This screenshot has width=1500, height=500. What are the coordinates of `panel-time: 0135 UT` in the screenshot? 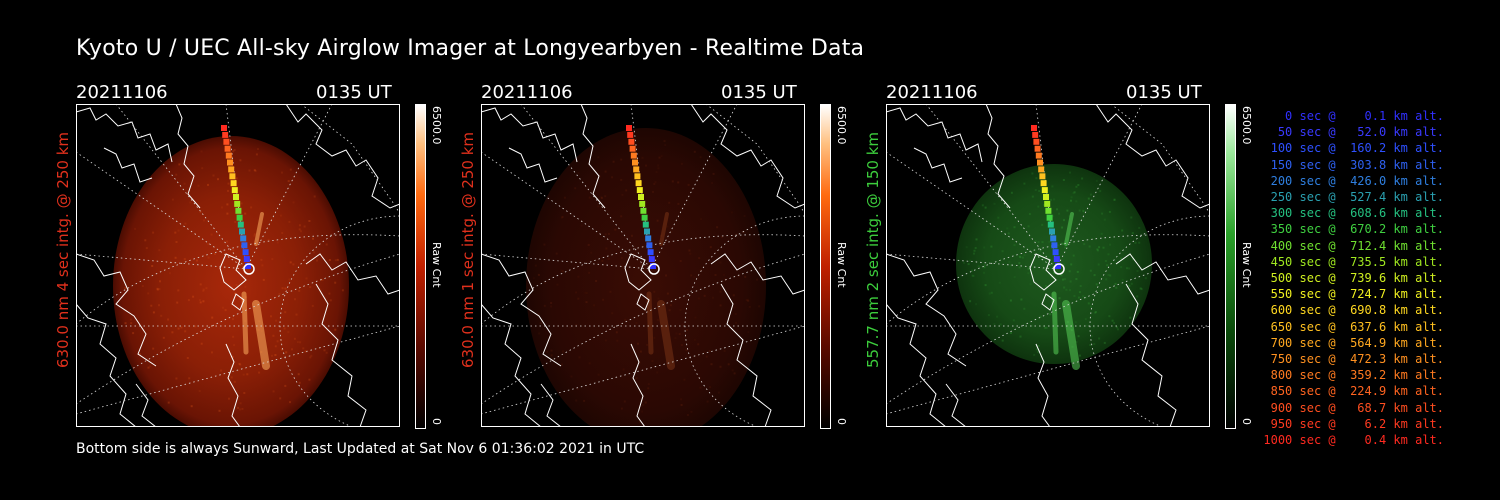 It's located at (759, 92).